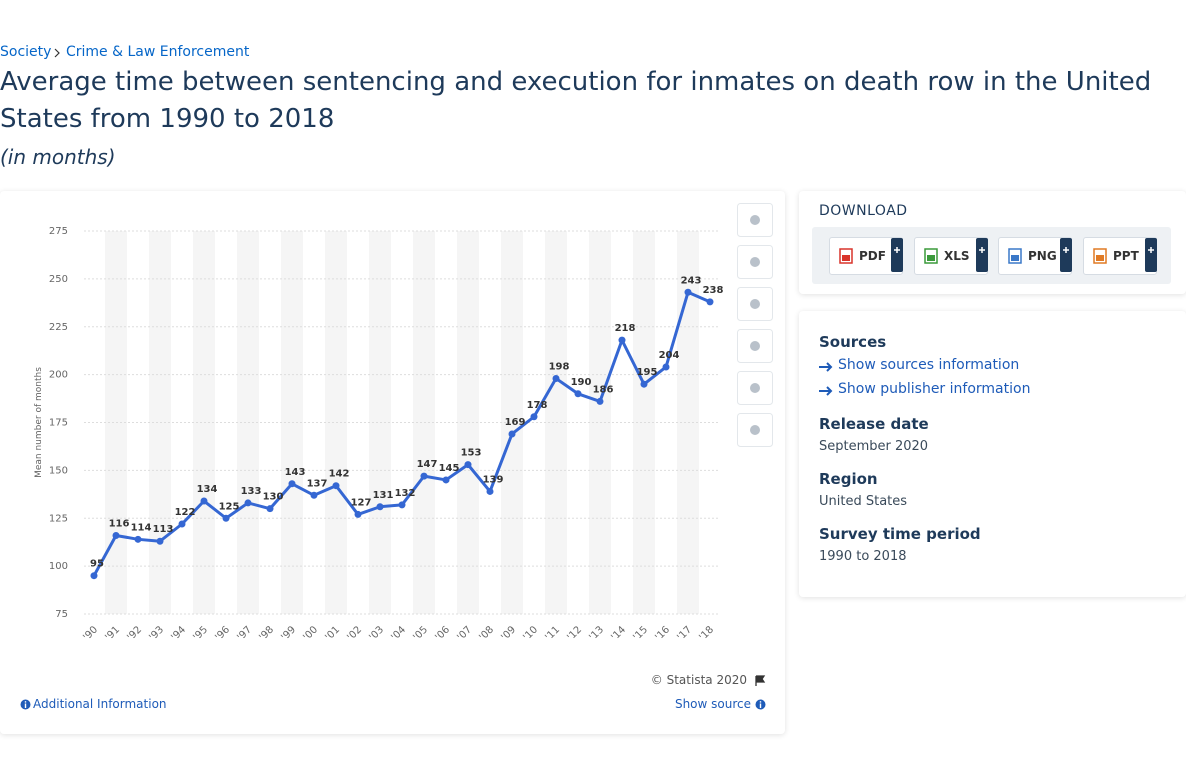 The image size is (1186, 760). What do you see at coordinates (251, 491) in the screenshot?
I see `data-label: 133` at bounding box center [251, 491].